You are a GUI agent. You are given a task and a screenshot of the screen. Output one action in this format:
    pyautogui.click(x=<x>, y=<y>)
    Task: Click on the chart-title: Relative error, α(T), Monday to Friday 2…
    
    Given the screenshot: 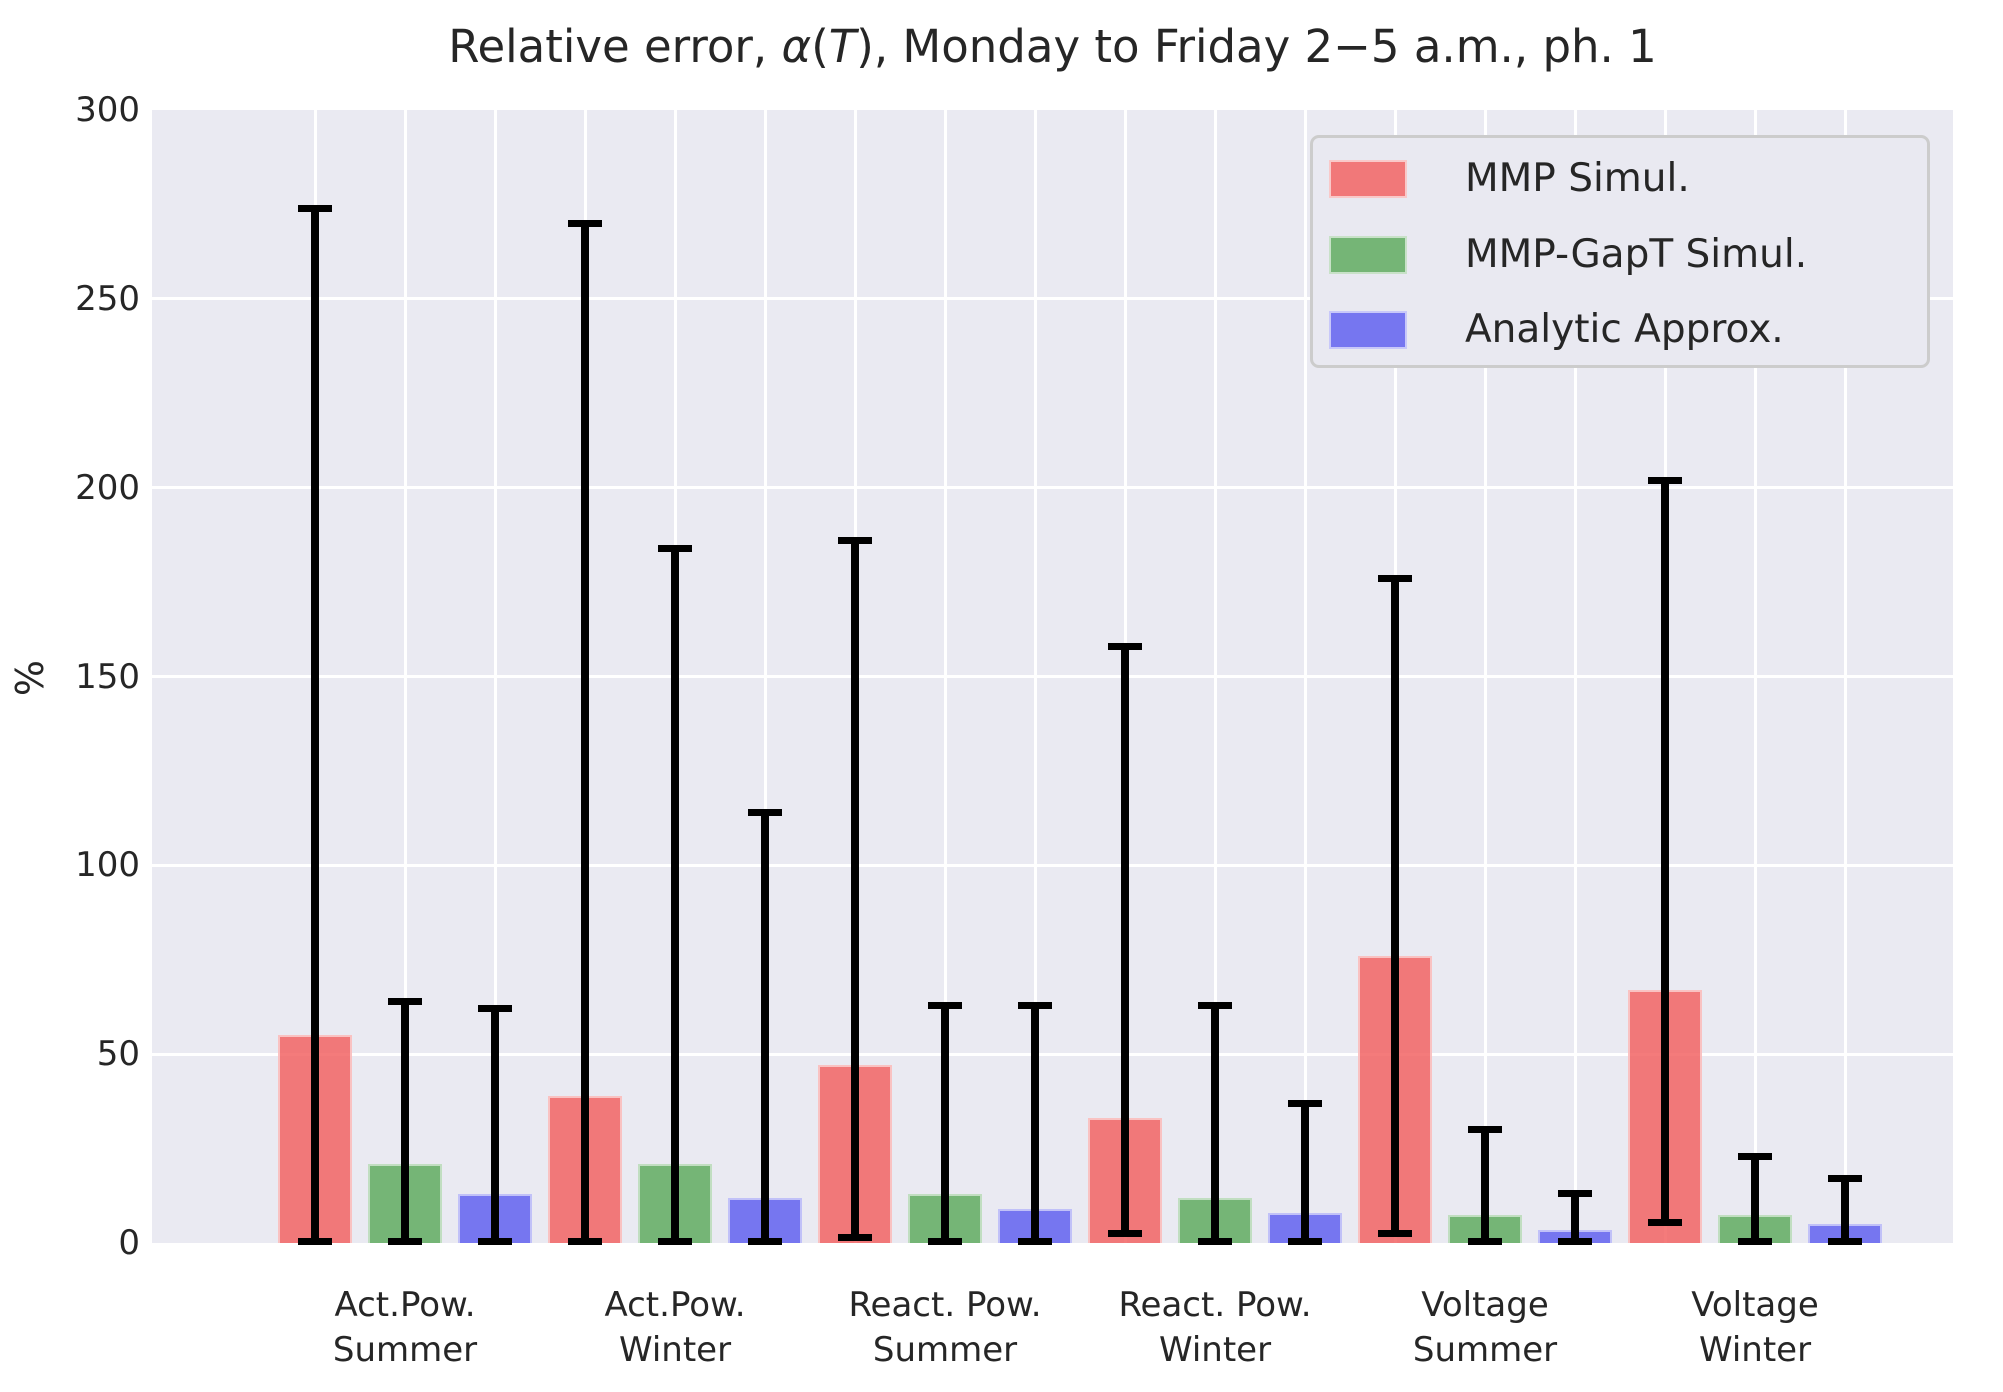 What is the action you would take?
    pyautogui.click(x=1052, y=46)
    